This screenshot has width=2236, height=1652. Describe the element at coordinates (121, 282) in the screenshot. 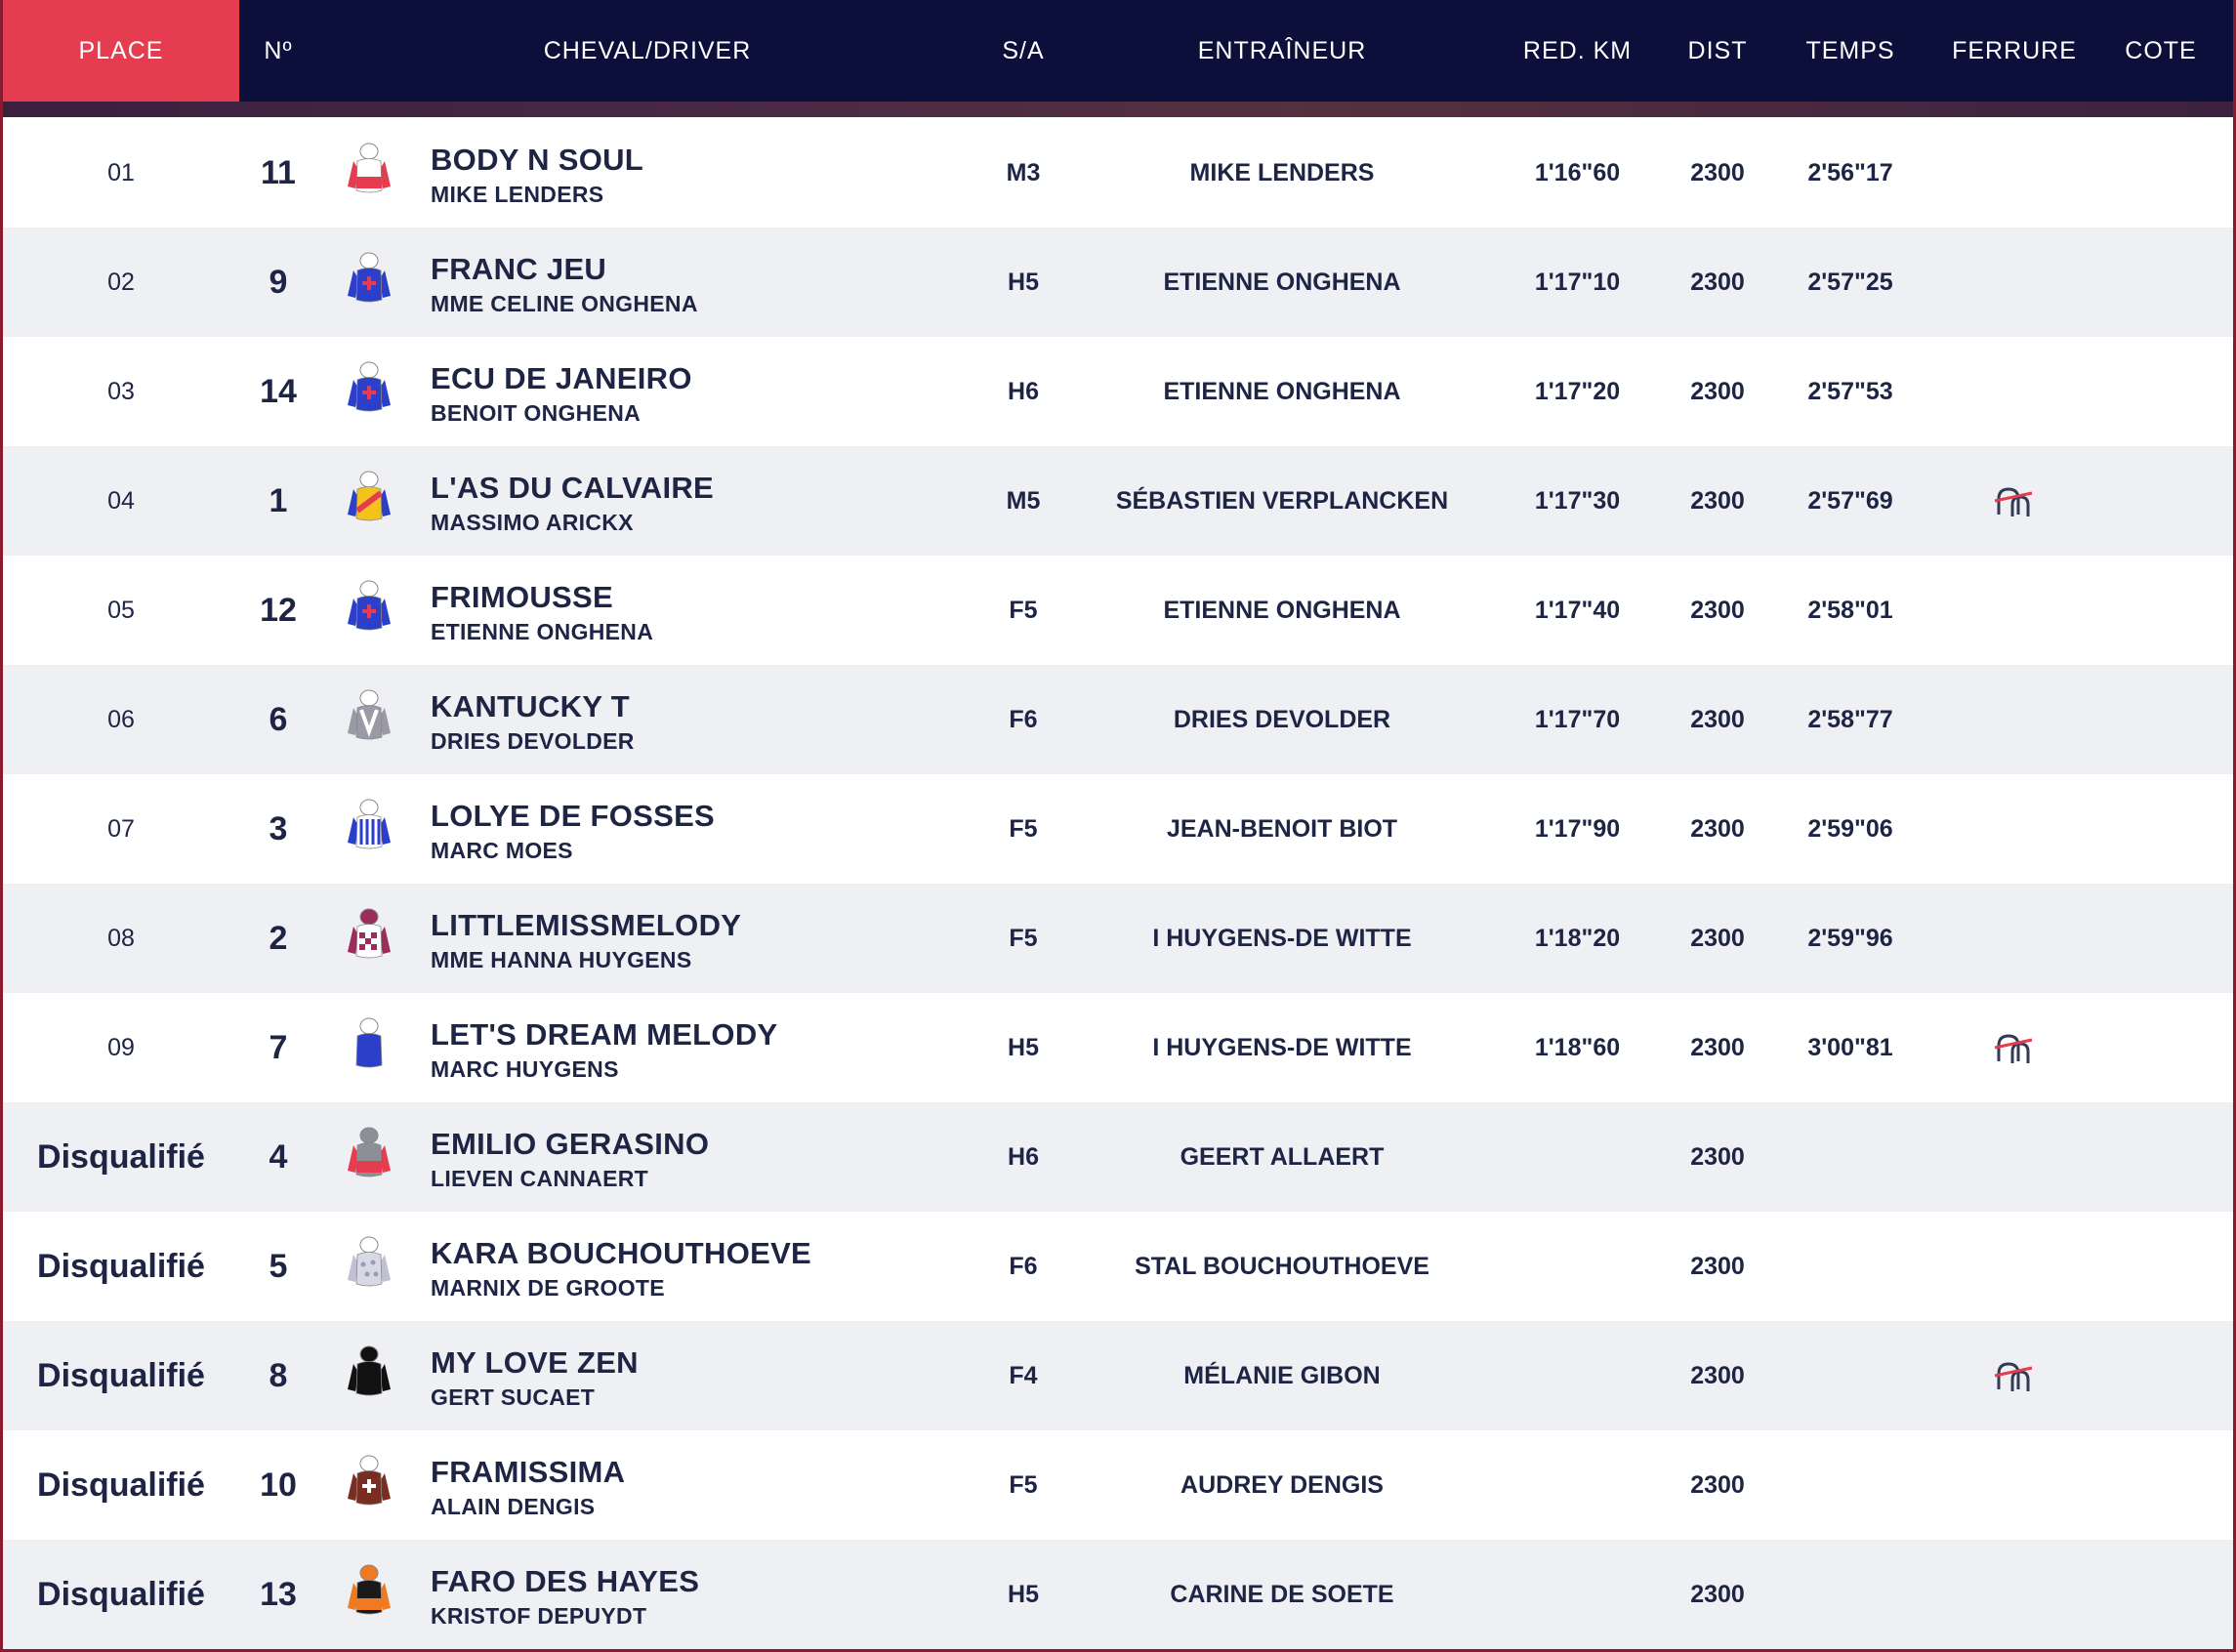

I see `place-cell: 02` at that location.